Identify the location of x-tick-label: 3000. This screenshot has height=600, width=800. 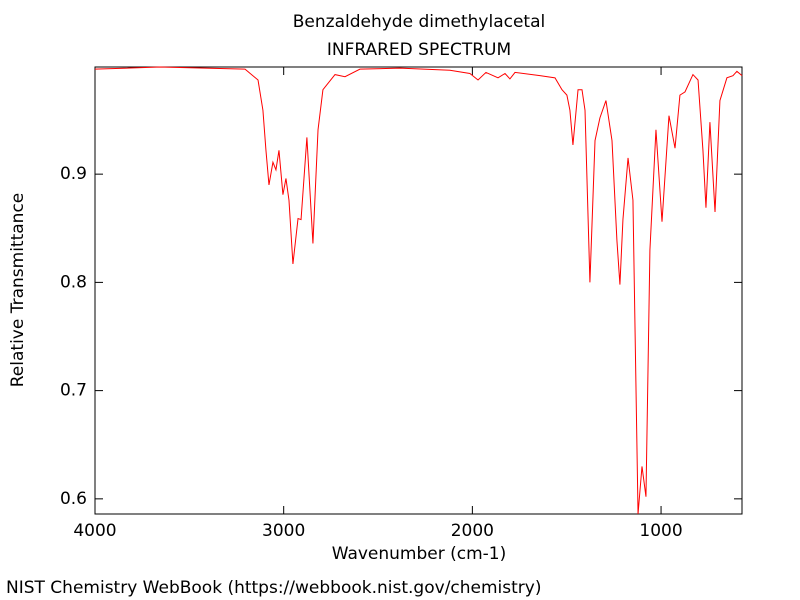
(283, 531).